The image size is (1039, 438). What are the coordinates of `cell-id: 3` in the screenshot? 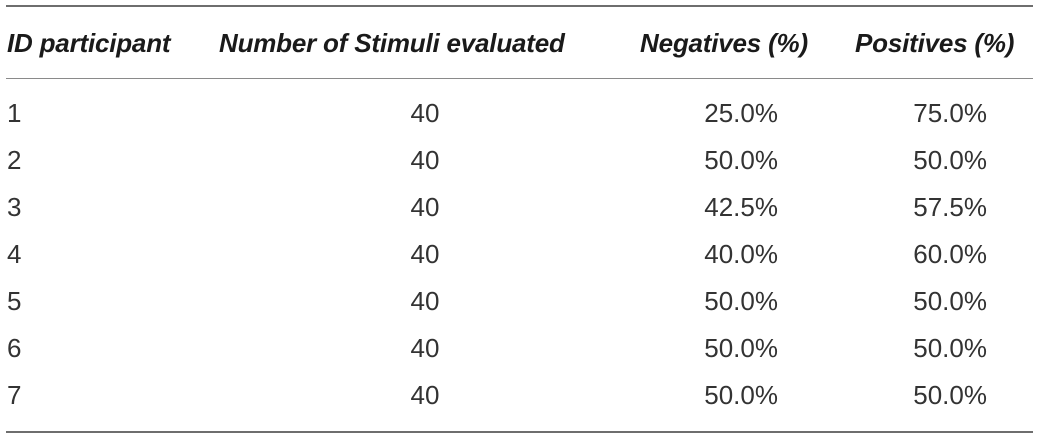 It's located at (14, 207).